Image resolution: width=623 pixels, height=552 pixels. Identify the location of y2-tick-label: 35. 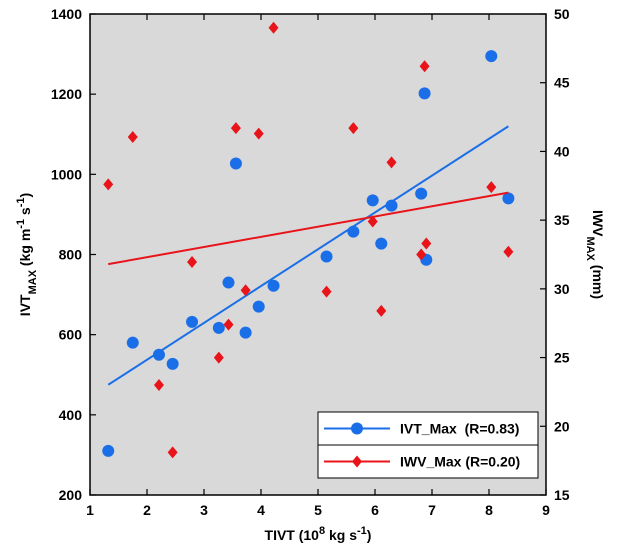
(562, 220).